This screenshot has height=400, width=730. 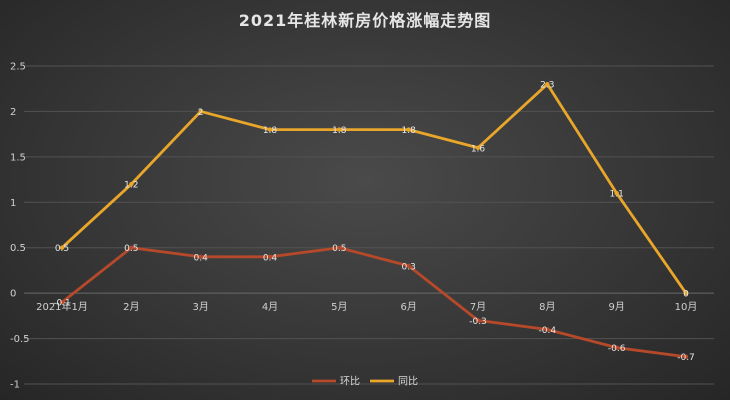 I want to click on data-label: 1.6, so click(x=478, y=149).